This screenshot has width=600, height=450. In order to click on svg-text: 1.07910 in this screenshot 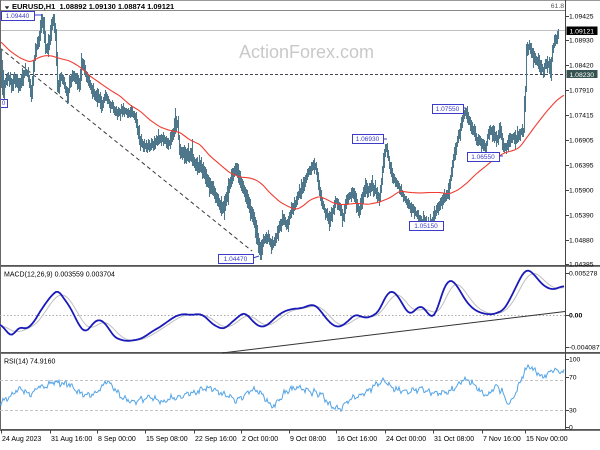, I will do `click(581, 91)`.